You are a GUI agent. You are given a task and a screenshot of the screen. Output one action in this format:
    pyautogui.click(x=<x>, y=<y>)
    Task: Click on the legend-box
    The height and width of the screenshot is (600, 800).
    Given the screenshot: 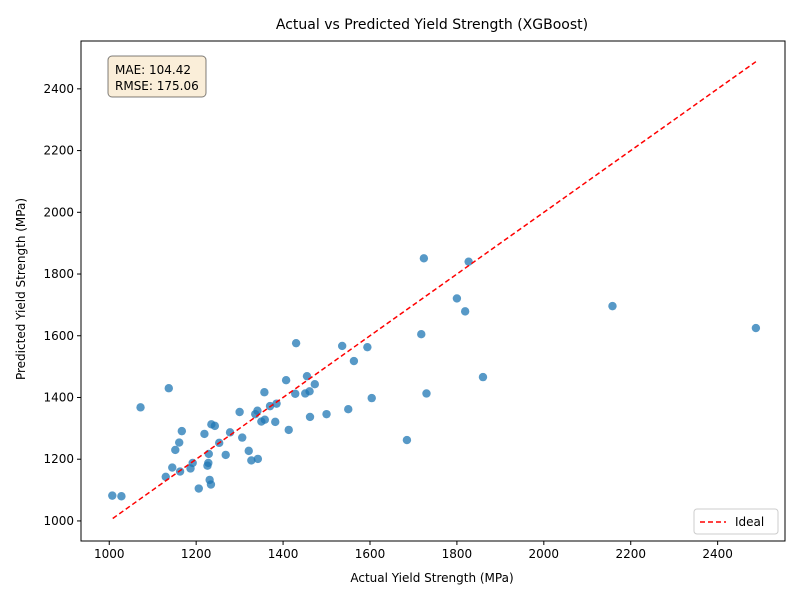 What is the action you would take?
    pyautogui.click(x=736, y=521)
    